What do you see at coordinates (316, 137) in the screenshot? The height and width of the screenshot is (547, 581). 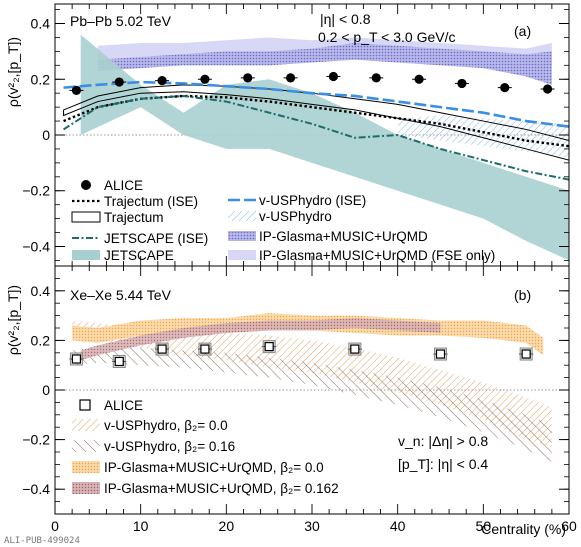 I see `line-jetscape-ise` at bounding box center [316, 137].